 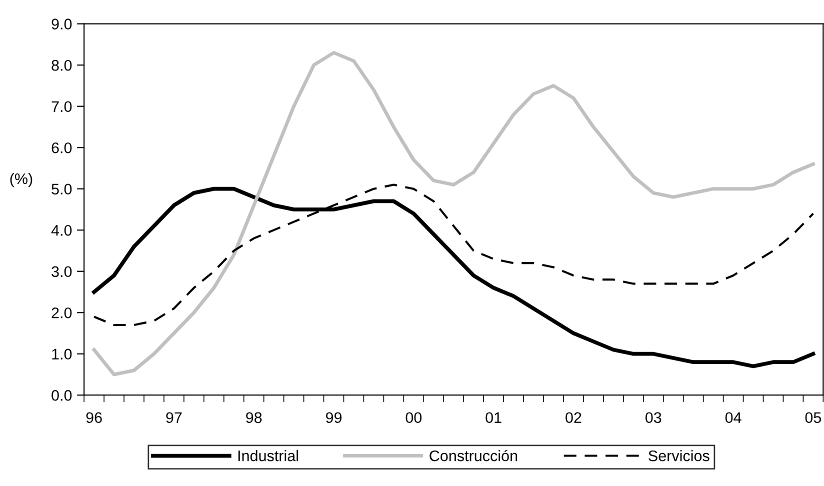 What do you see at coordinates (653, 418) in the screenshot?
I see `x-tick-label: 03` at bounding box center [653, 418].